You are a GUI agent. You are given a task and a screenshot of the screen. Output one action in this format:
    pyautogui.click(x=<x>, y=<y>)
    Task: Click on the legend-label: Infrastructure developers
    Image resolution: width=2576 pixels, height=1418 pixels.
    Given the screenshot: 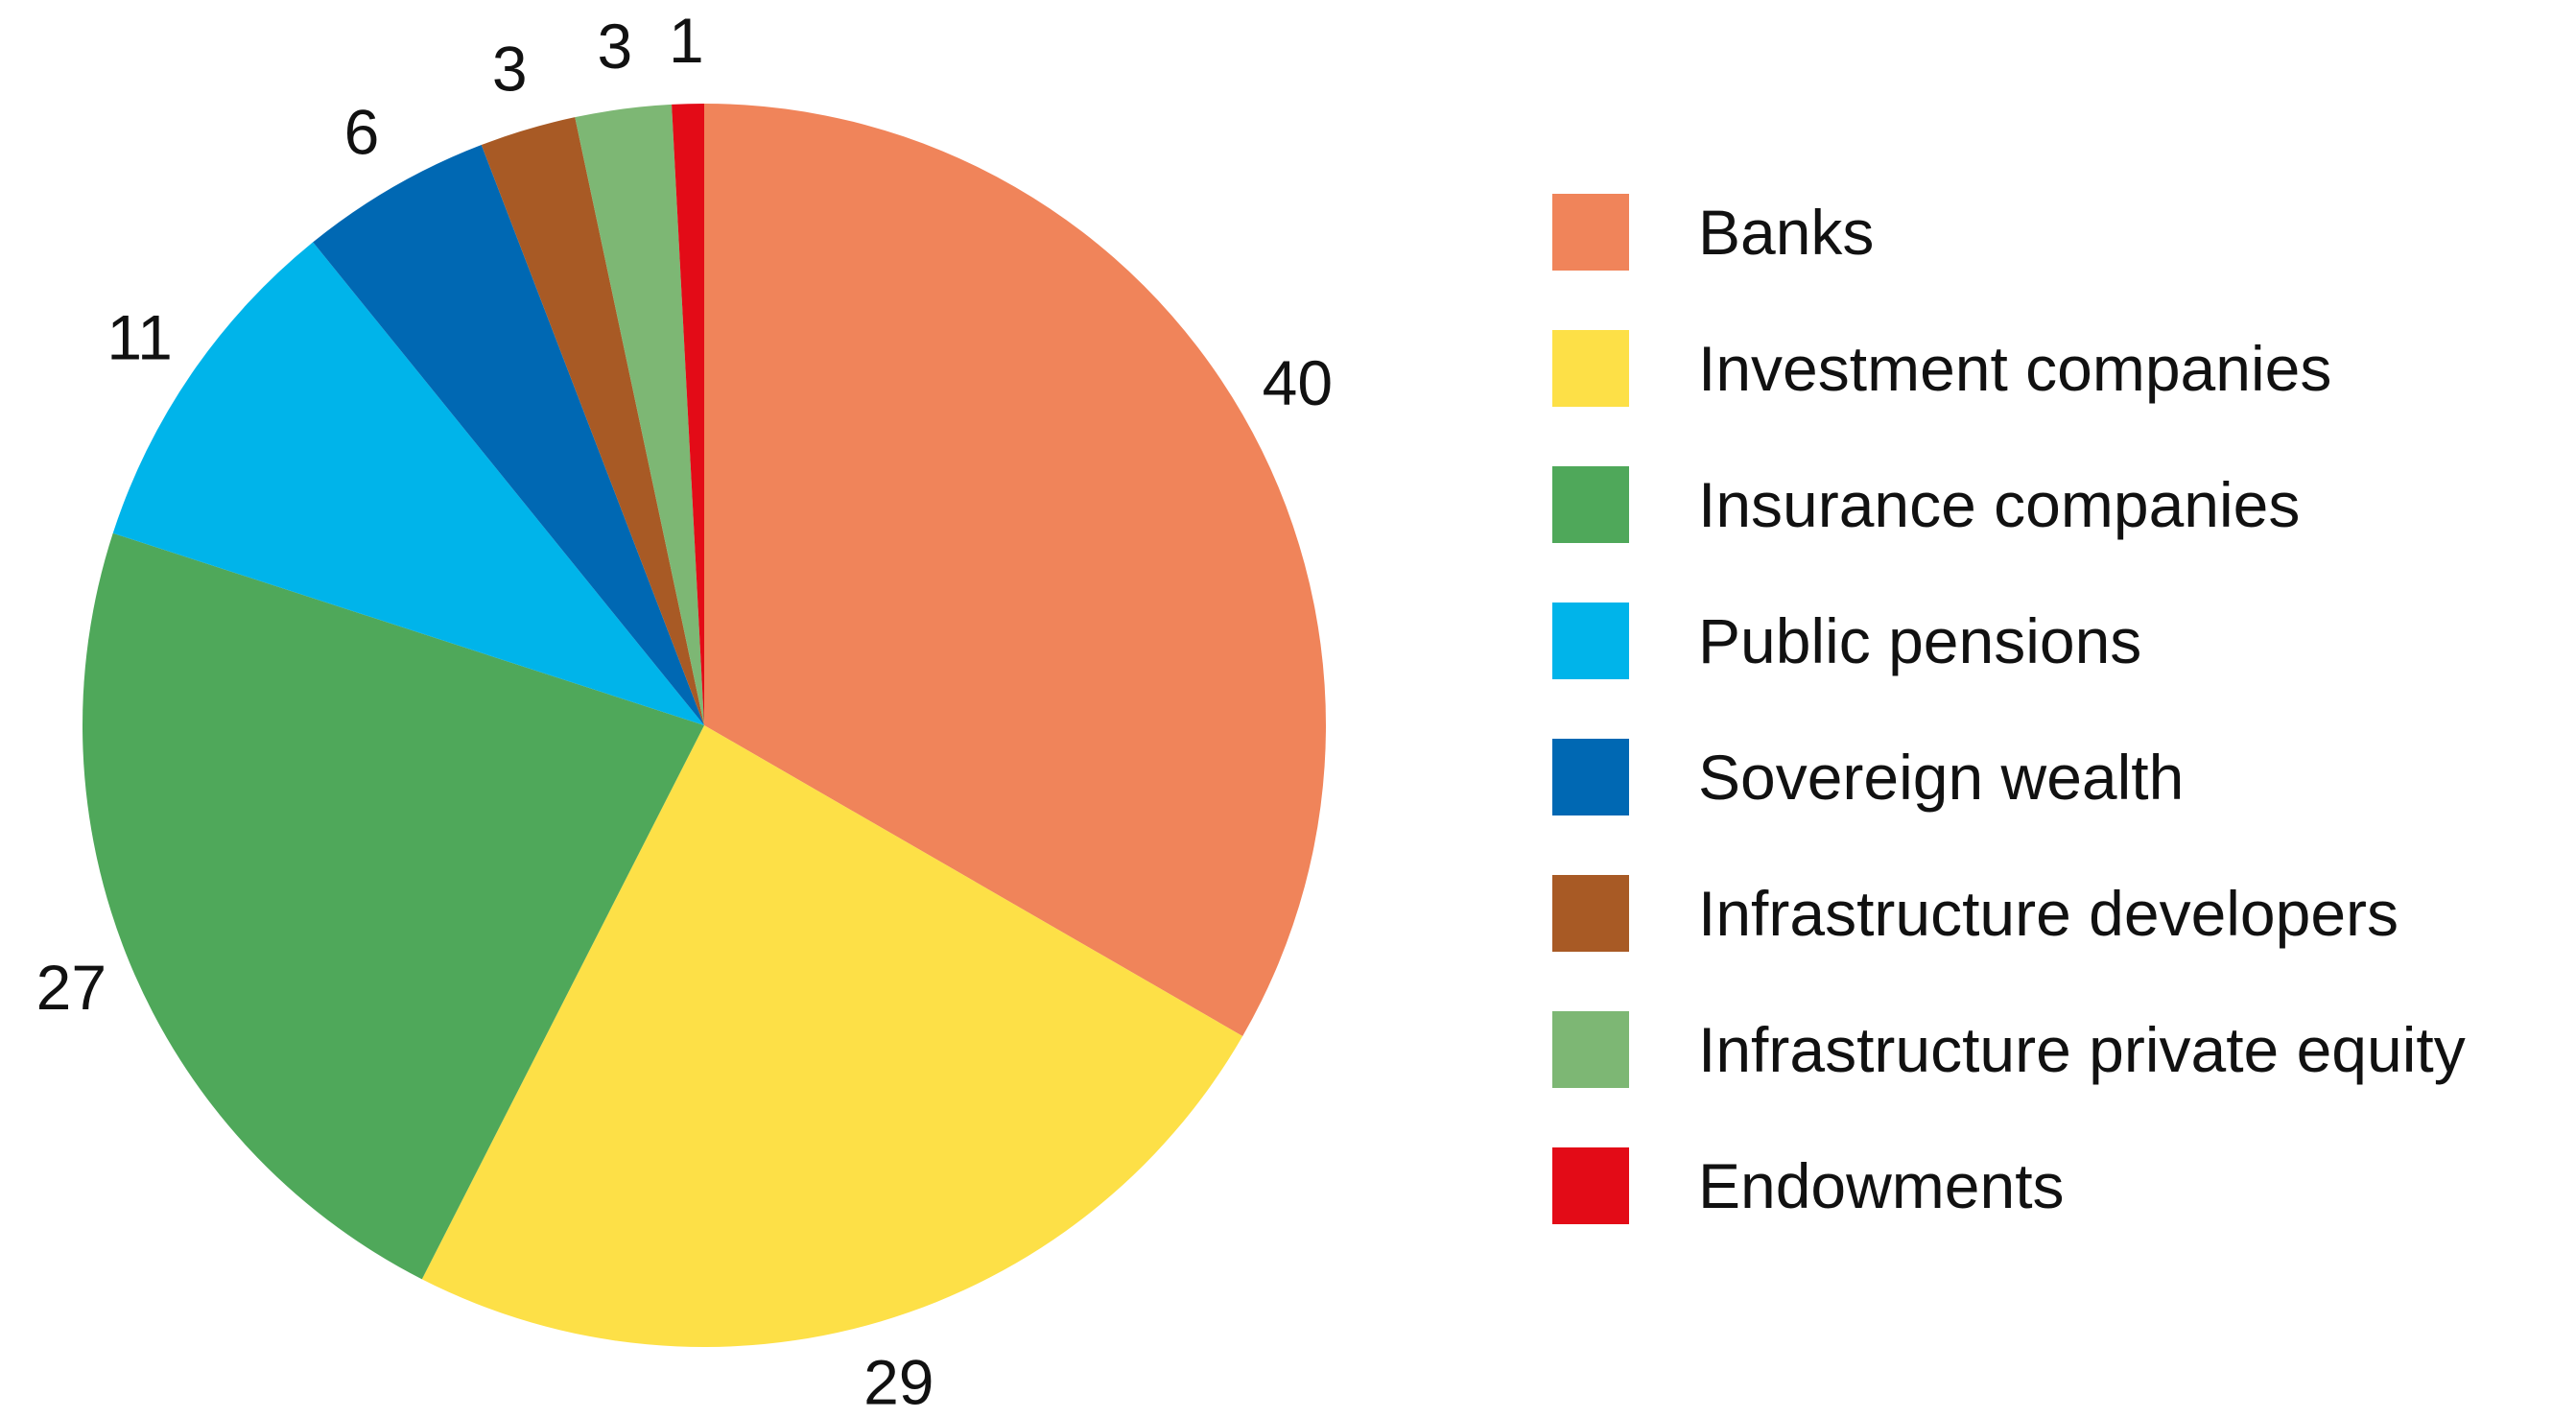 What is the action you would take?
    pyautogui.click(x=2048, y=913)
    